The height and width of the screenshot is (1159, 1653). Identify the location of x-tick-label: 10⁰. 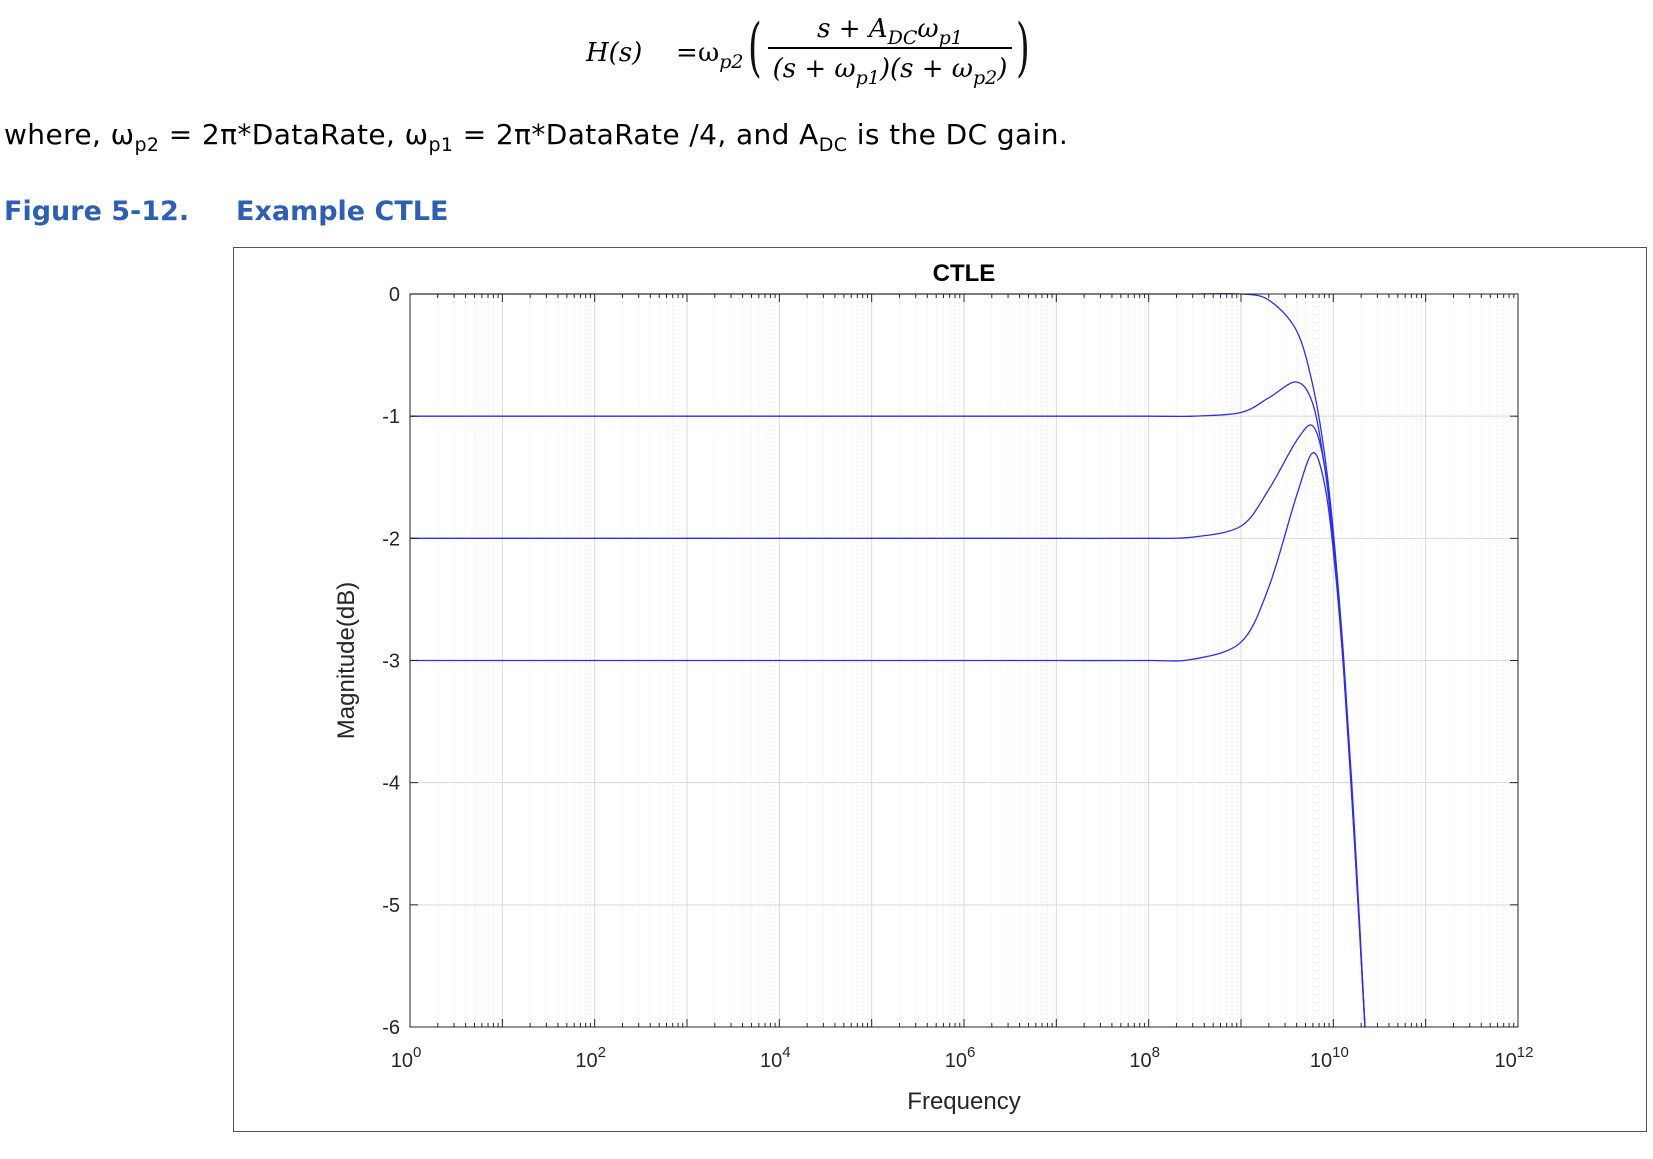
(406, 1058).